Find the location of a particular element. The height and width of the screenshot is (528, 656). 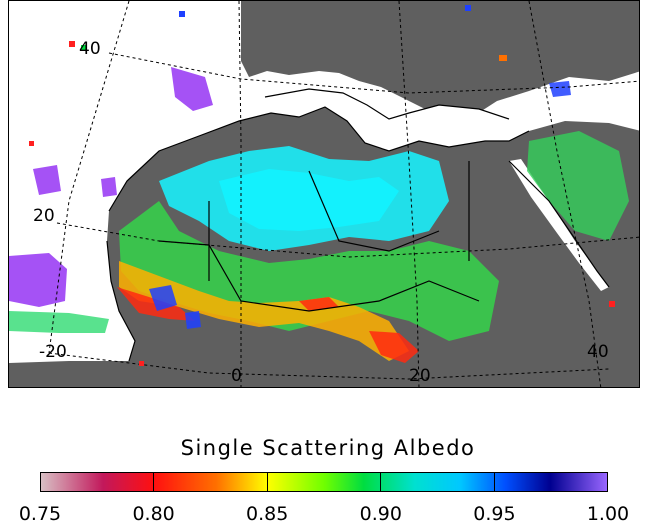

colorbar-tick-label: 0.80 is located at coordinates (153, 514).